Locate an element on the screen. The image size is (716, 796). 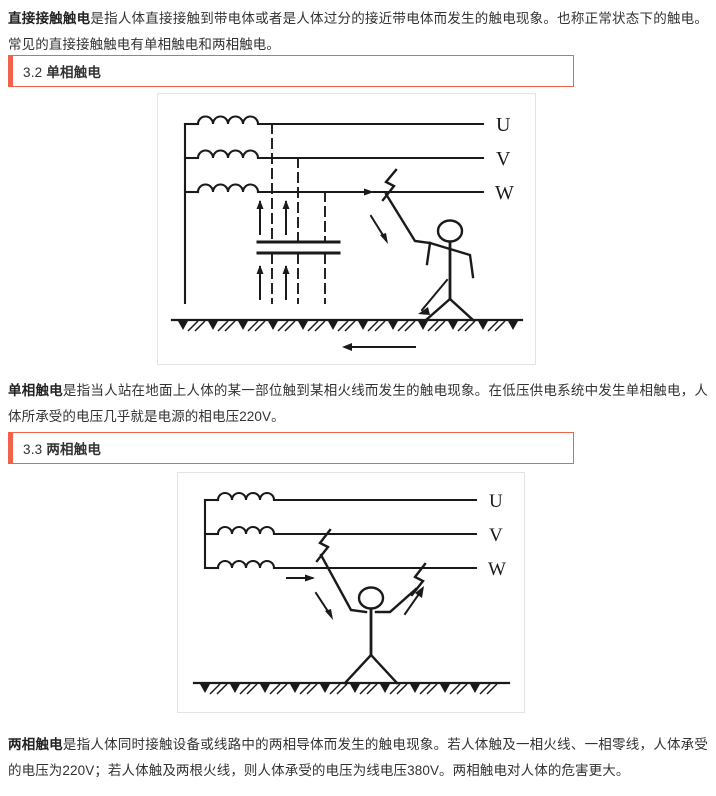
figure-two-phase-diagram: U V W is located at coordinates (351, 592).